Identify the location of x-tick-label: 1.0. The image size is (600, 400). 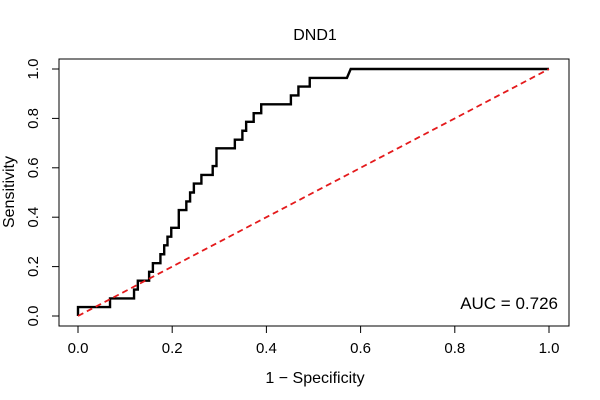
(549, 348).